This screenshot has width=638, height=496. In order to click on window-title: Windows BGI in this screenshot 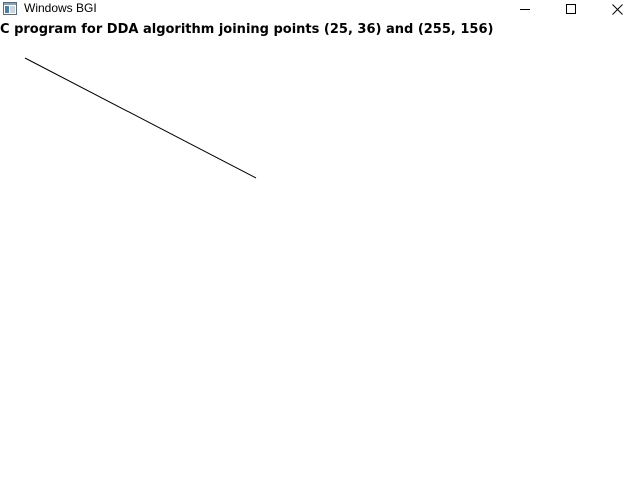, I will do `click(60, 8)`.